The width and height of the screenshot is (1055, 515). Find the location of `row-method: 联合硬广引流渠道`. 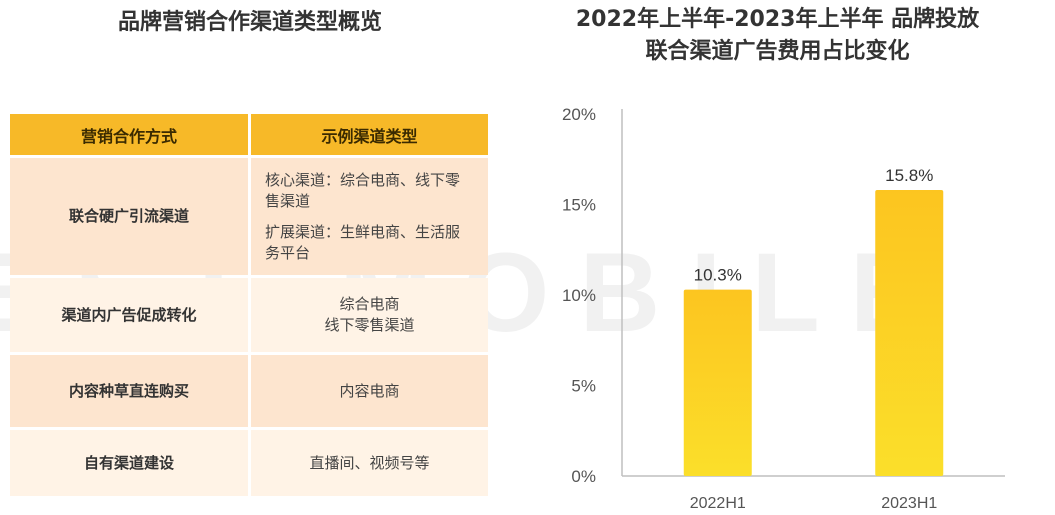

row-method: 联合硬广引流渠道 is located at coordinates (129, 216).